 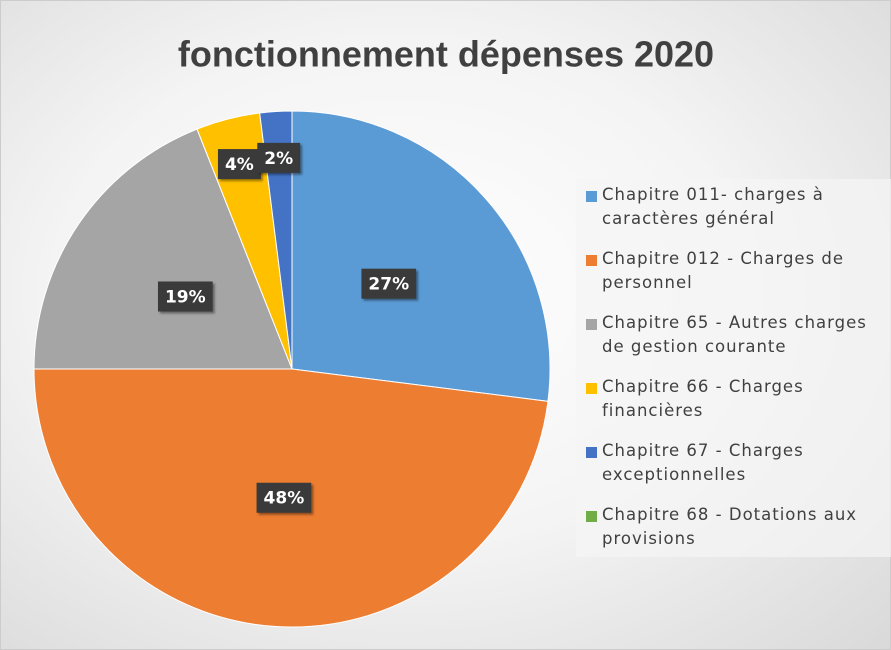 What do you see at coordinates (703, 462) in the screenshot?
I see `legend-label: Chapitre 67 - Charges exceptionnelles` at bounding box center [703, 462].